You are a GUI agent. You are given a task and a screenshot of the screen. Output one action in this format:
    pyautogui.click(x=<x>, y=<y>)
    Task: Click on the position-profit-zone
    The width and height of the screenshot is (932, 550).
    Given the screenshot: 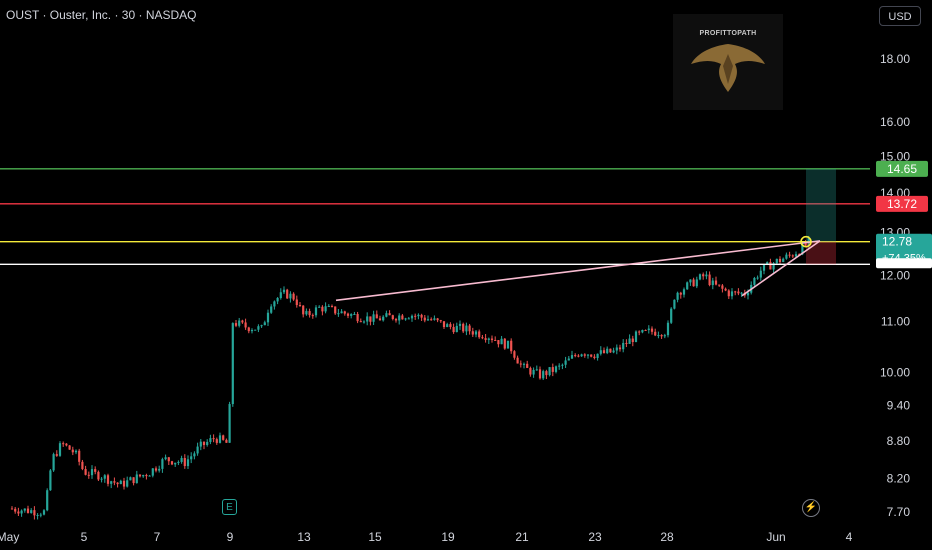 What is the action you would take?
    pyautogui.click(x=821, y=205)
    